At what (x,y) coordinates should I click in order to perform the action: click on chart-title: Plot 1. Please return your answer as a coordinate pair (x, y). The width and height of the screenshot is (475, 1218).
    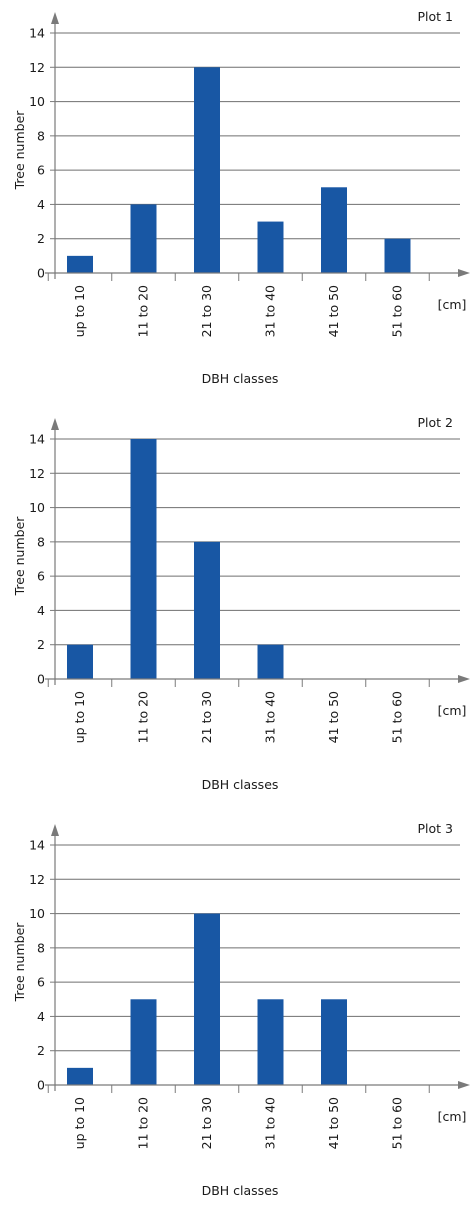
    Looking at the image, I should click on (436, 16).